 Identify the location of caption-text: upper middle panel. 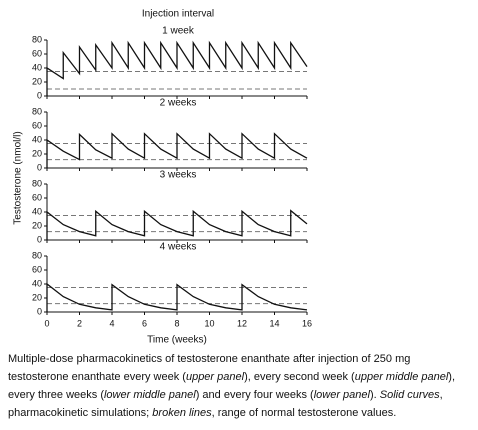
(401, 377).